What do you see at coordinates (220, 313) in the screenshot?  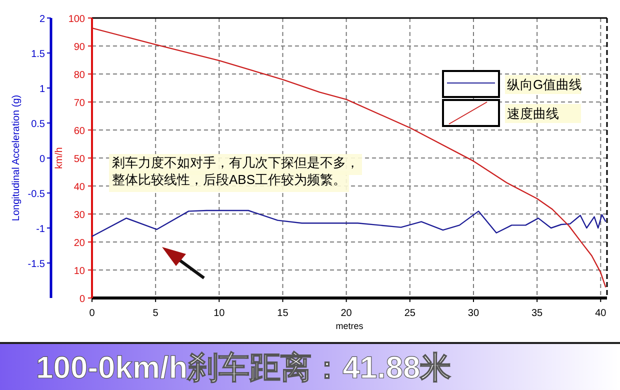 I see `x-tick-label: 10` at bounding box center [220, 313].